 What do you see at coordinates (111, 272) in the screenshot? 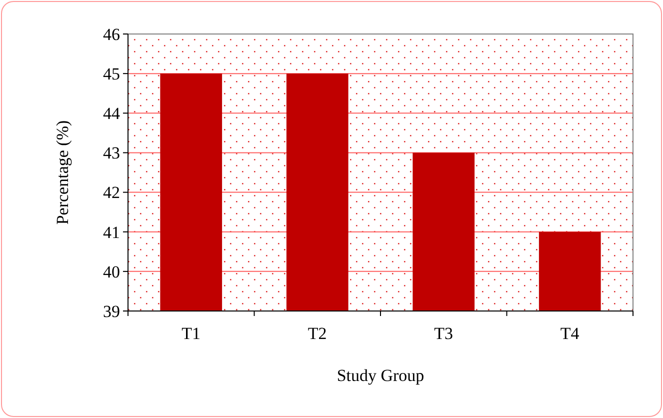
I see `y-tick-label: 40` at bounding box center [111, 272].